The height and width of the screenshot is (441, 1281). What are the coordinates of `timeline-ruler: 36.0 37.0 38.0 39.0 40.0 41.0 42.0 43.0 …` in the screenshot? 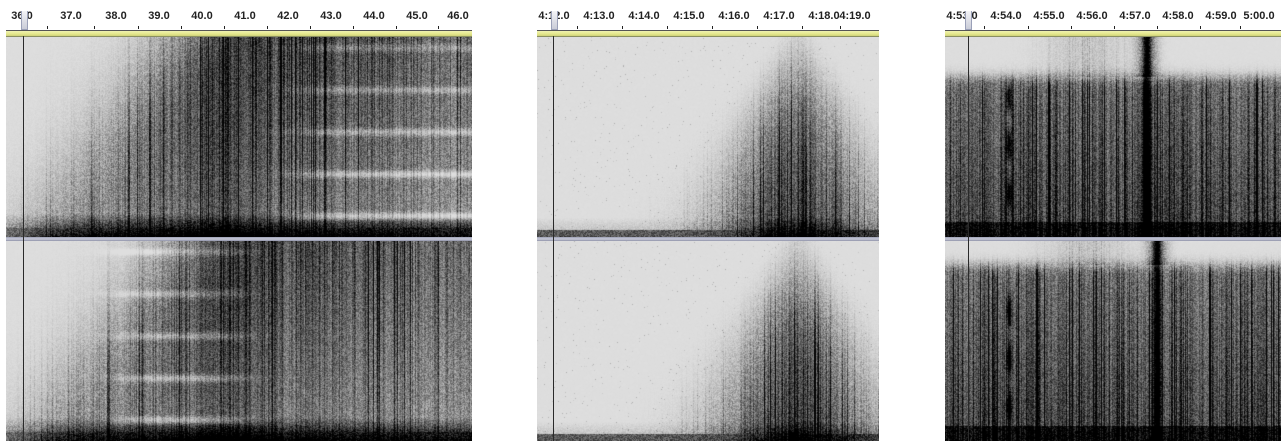 It's located at (239, 15).